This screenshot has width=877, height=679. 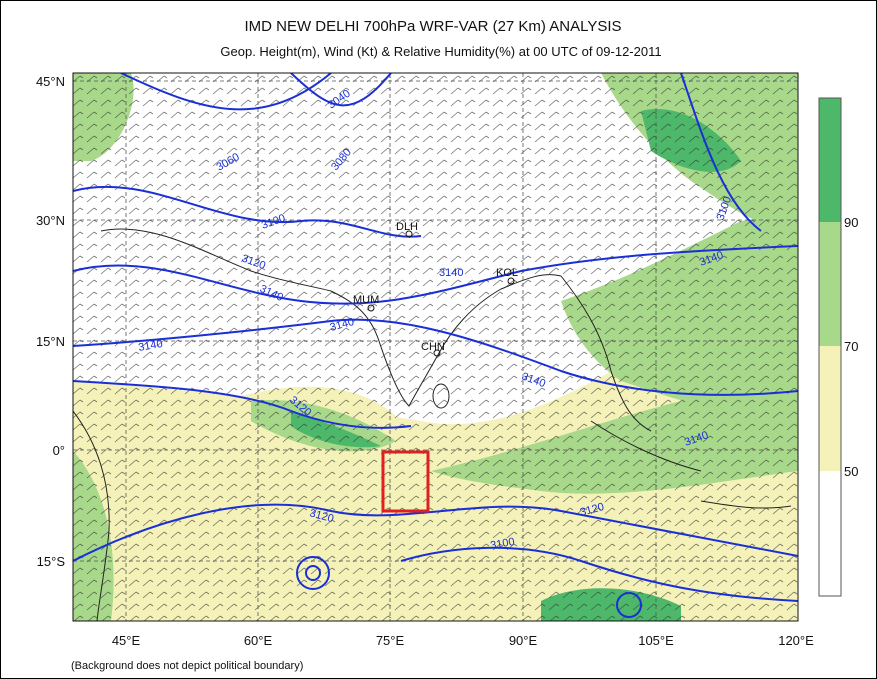 What do you see at coordinates (796, 640) in the screenshot?
I see `lon-label: 120°E` at bounding box center [796, 640].